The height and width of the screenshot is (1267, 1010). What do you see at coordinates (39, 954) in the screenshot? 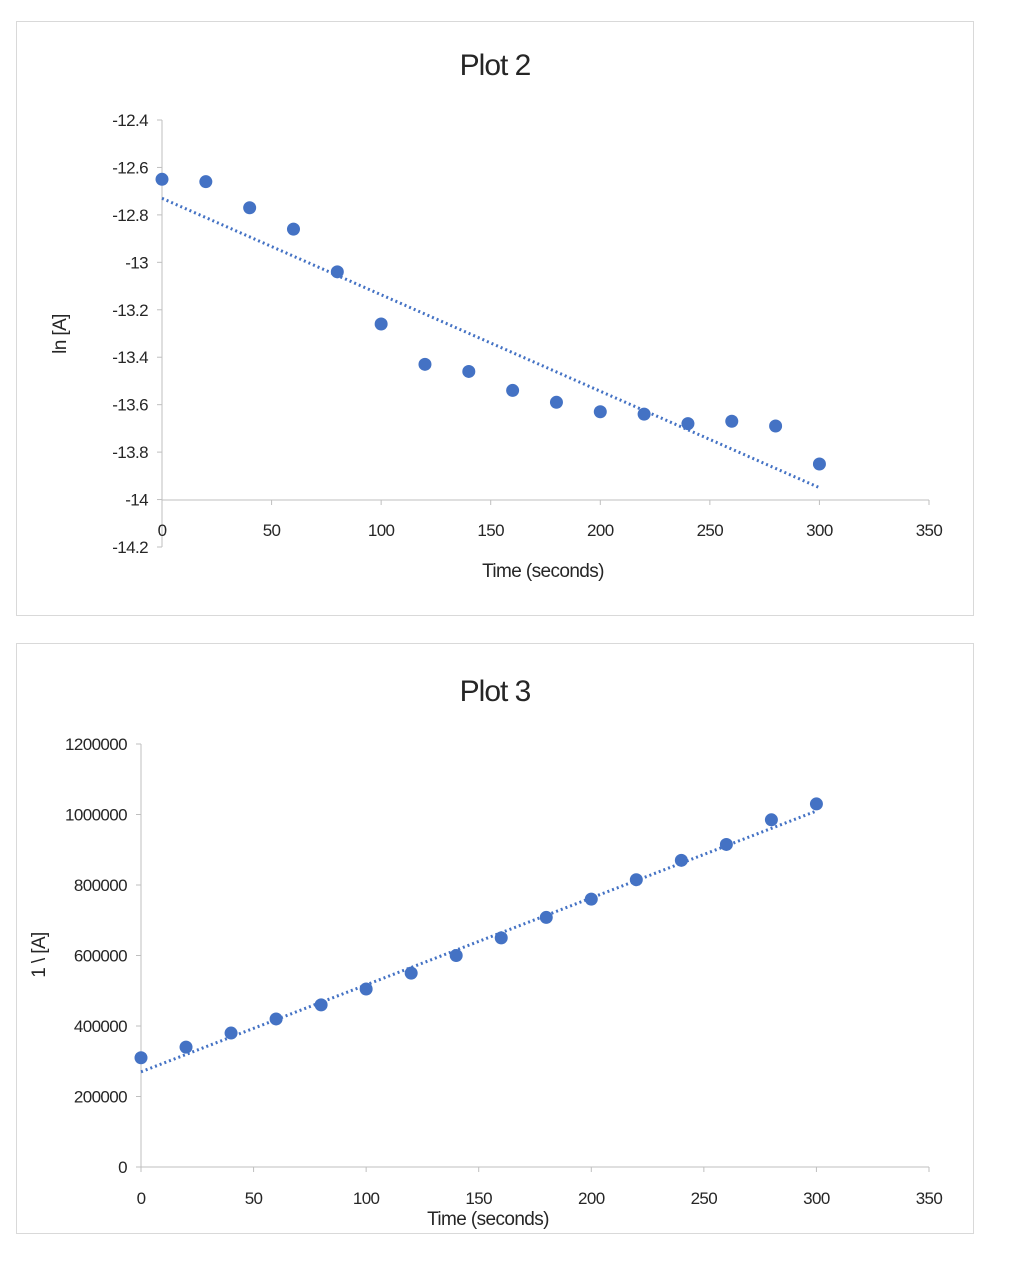
I see `y-axis-title: 1 \ [A]` at bounding box center [39, 954].